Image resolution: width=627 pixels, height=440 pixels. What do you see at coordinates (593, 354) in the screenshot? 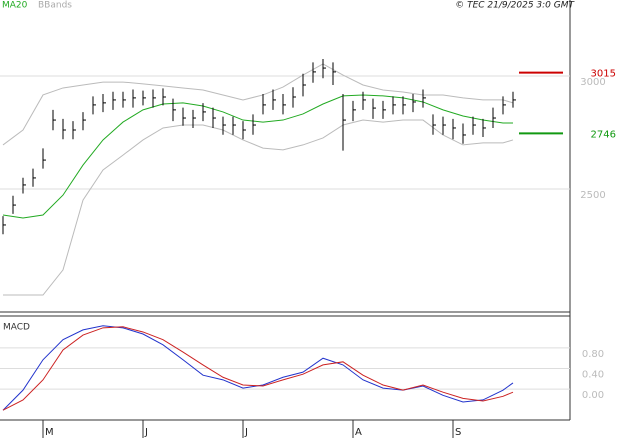
I see `y-tick-label: 0.80` at bounding box center [593, 354].